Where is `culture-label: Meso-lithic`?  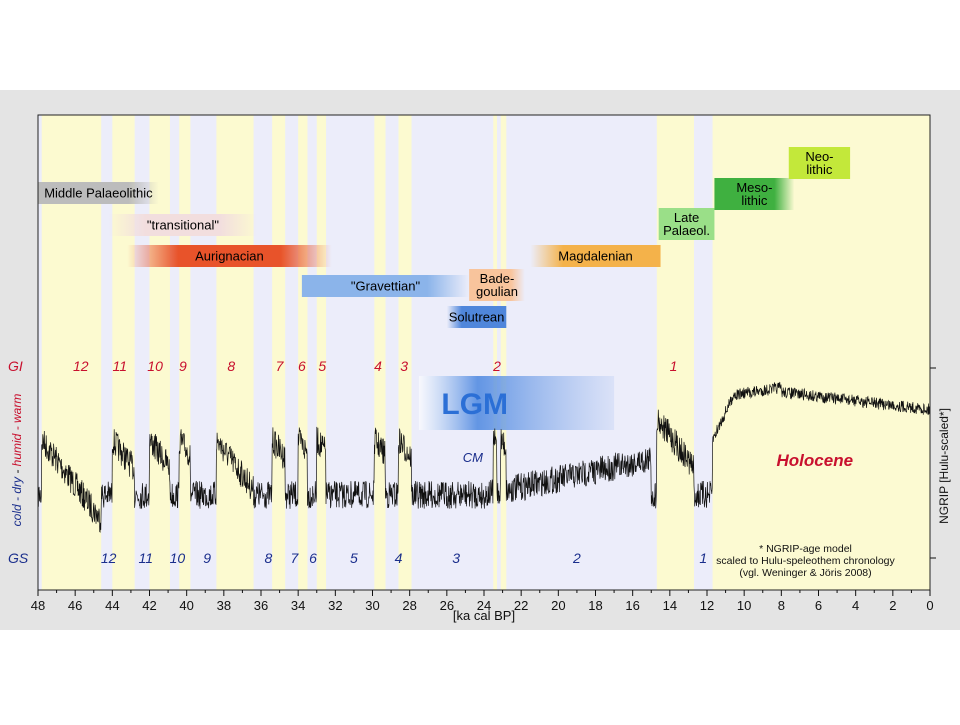 culture-label: Meso-lithic is located at coordinates (754, 194).